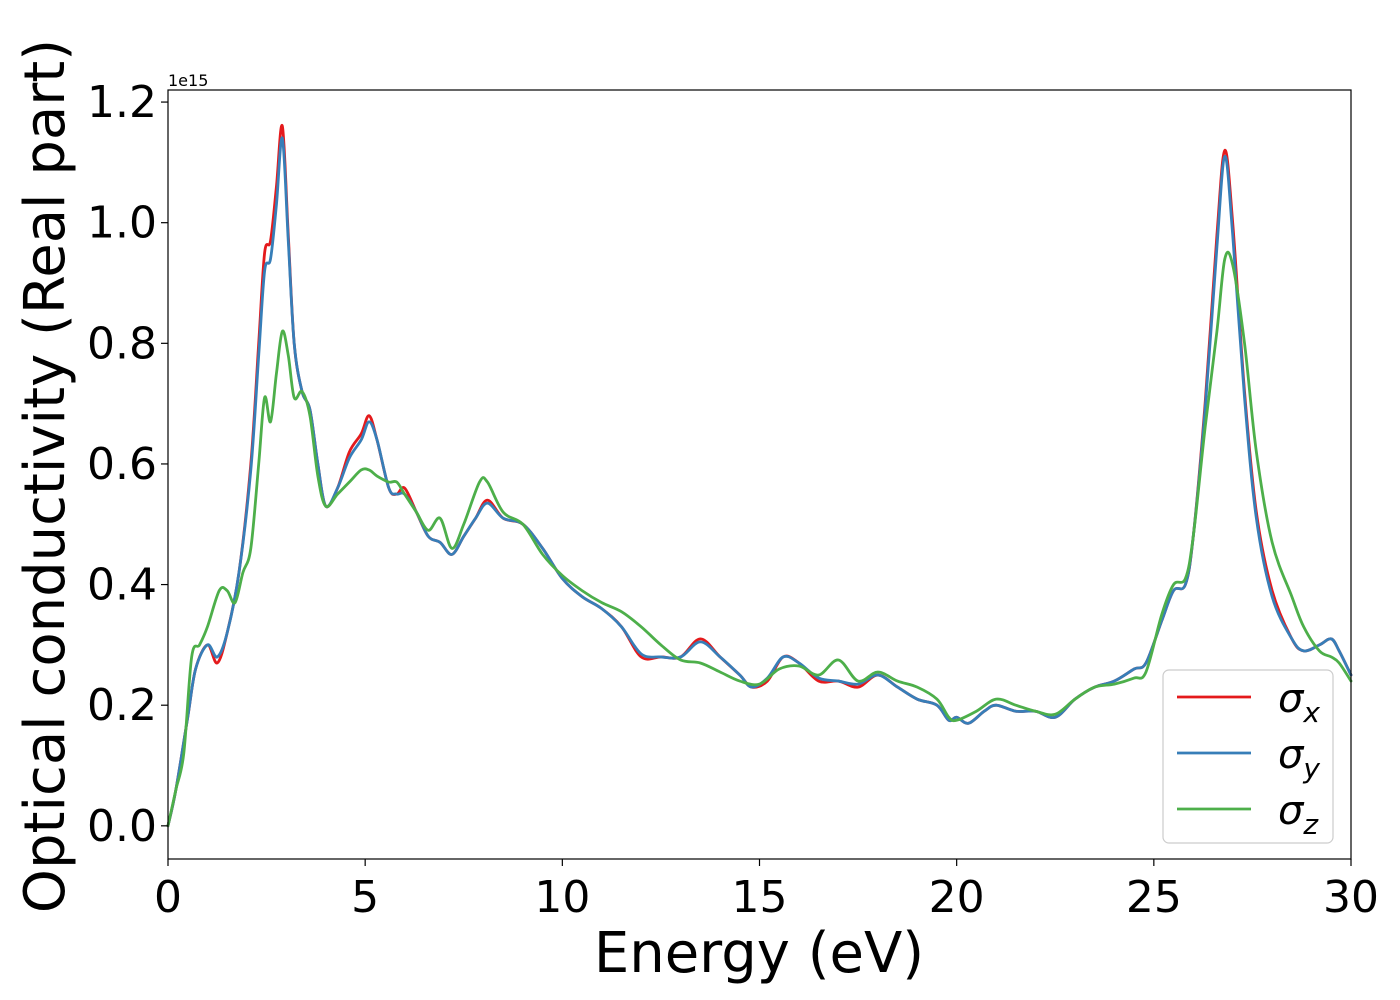 Image resolution: width=1400 pixels, height=1000 pixels. Describe the element at coordinates (188, 80) in the screenshot. I see `y-offset-label: 1e15` at that location.